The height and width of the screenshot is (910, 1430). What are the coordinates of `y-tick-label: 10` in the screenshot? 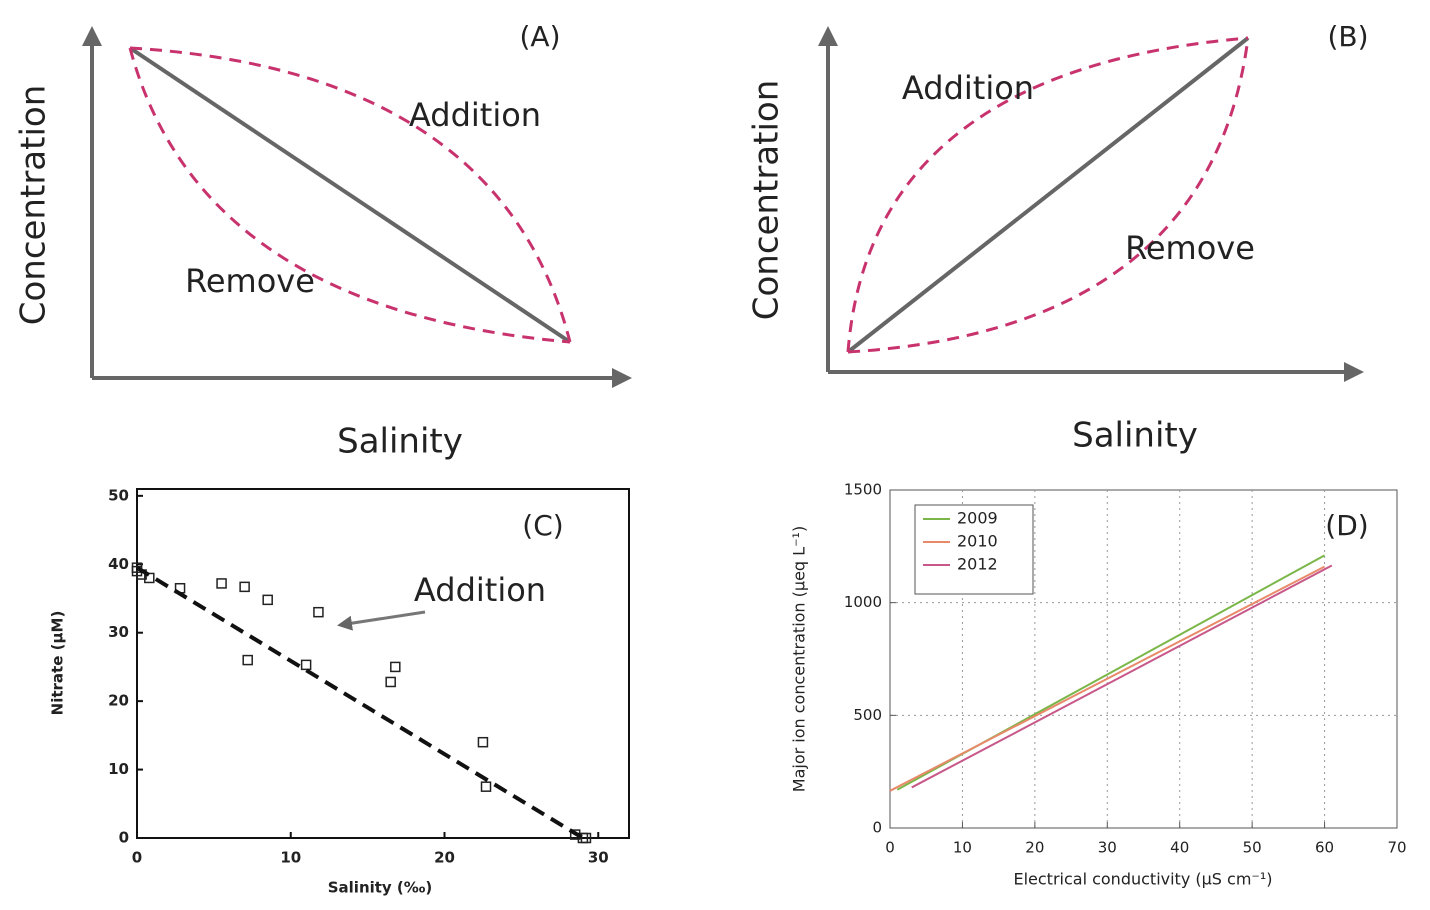 It's located at (118, 769).